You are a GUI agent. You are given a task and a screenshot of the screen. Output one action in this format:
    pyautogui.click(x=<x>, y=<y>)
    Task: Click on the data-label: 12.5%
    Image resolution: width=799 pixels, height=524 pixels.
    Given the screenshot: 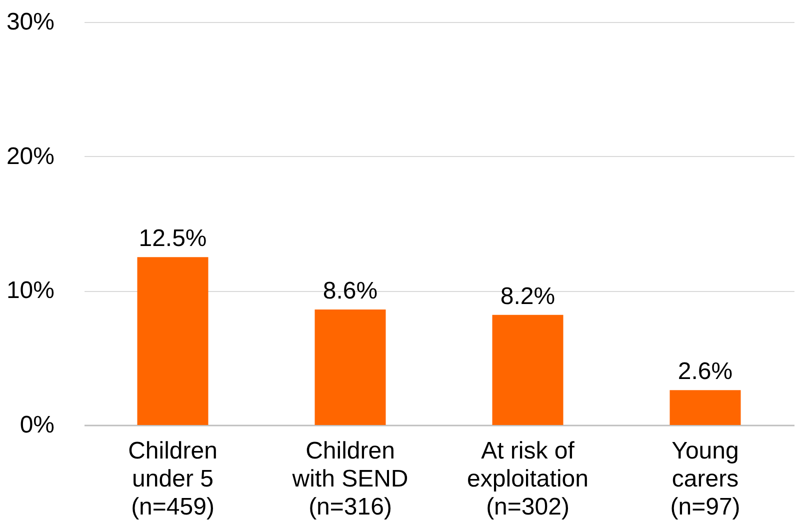 What is the action you would take?
    pyautogui.click(x=172, y=238)
    